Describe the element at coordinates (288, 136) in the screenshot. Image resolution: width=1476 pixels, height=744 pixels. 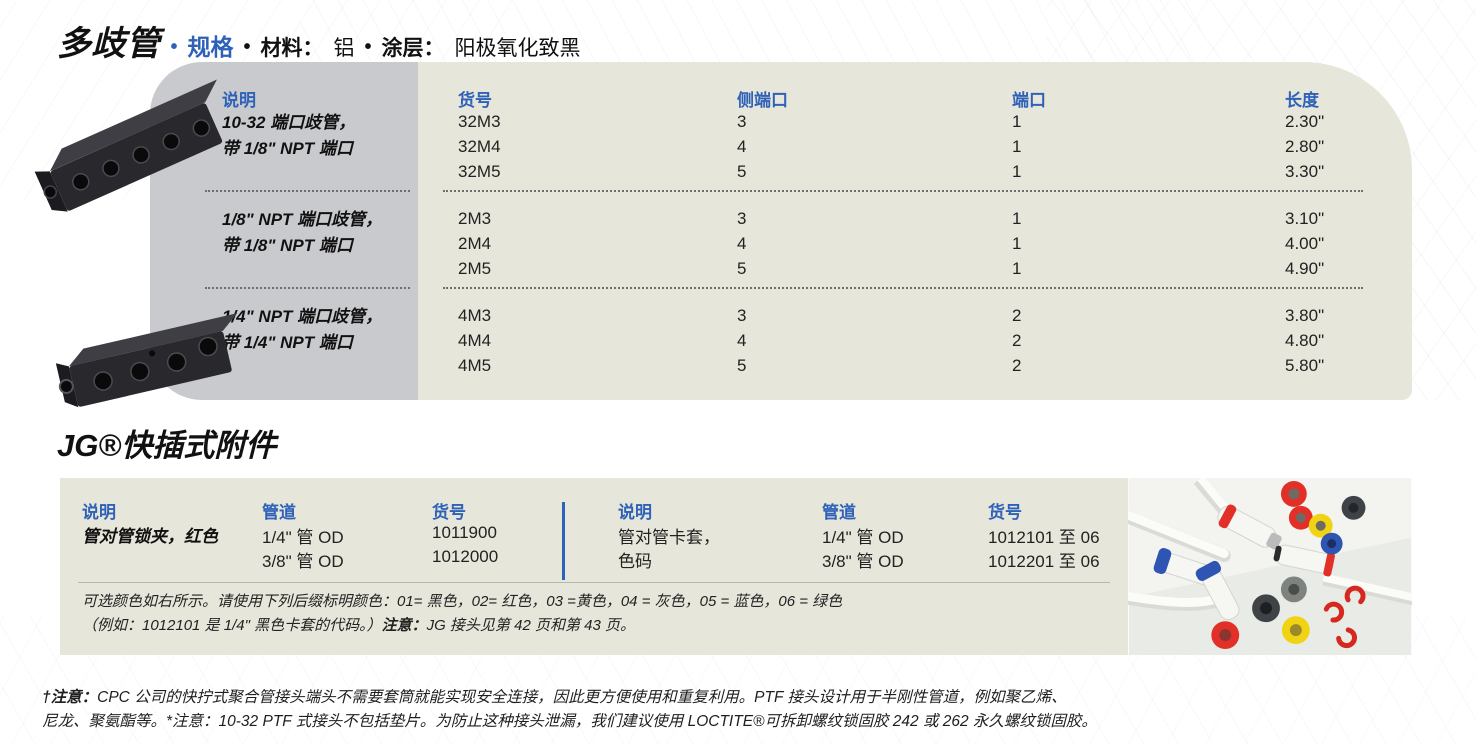
I see `group-description: 10-32 端口歧管， 带 1/8" NPT 端口` at that location.